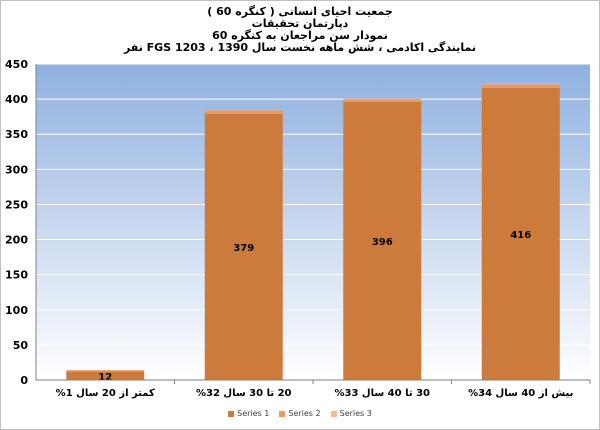 The height and width of the screenshot is (430, 600). I want to click on title-line-1: جمعیت احیای انسانی ( کنگره 60 ), so click(300, 11).